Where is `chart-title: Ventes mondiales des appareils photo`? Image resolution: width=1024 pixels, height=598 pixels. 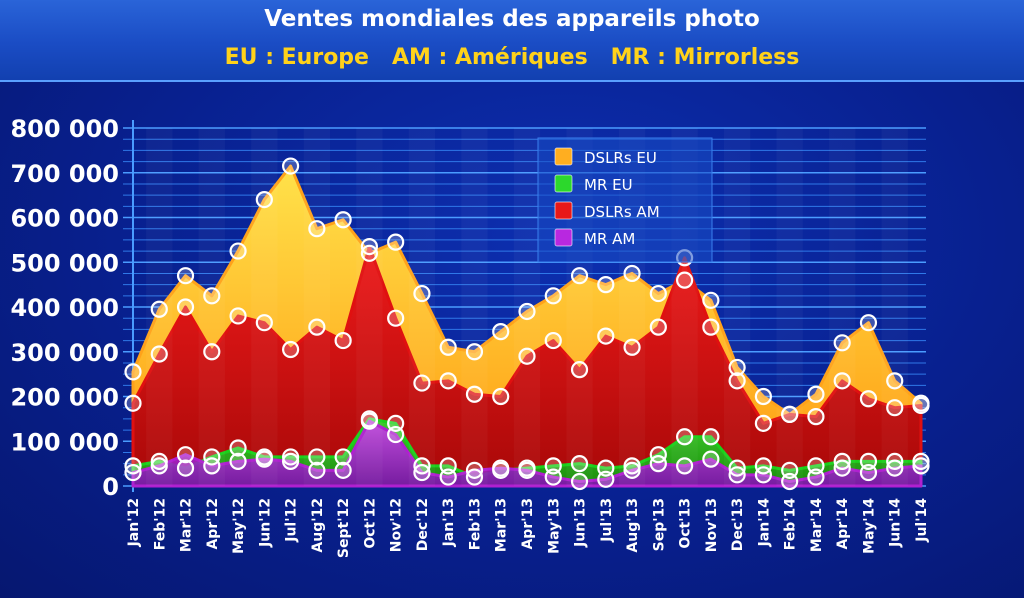
chart-title: Ventes mondiales des appareils photo is located at coordinates (512, 19).